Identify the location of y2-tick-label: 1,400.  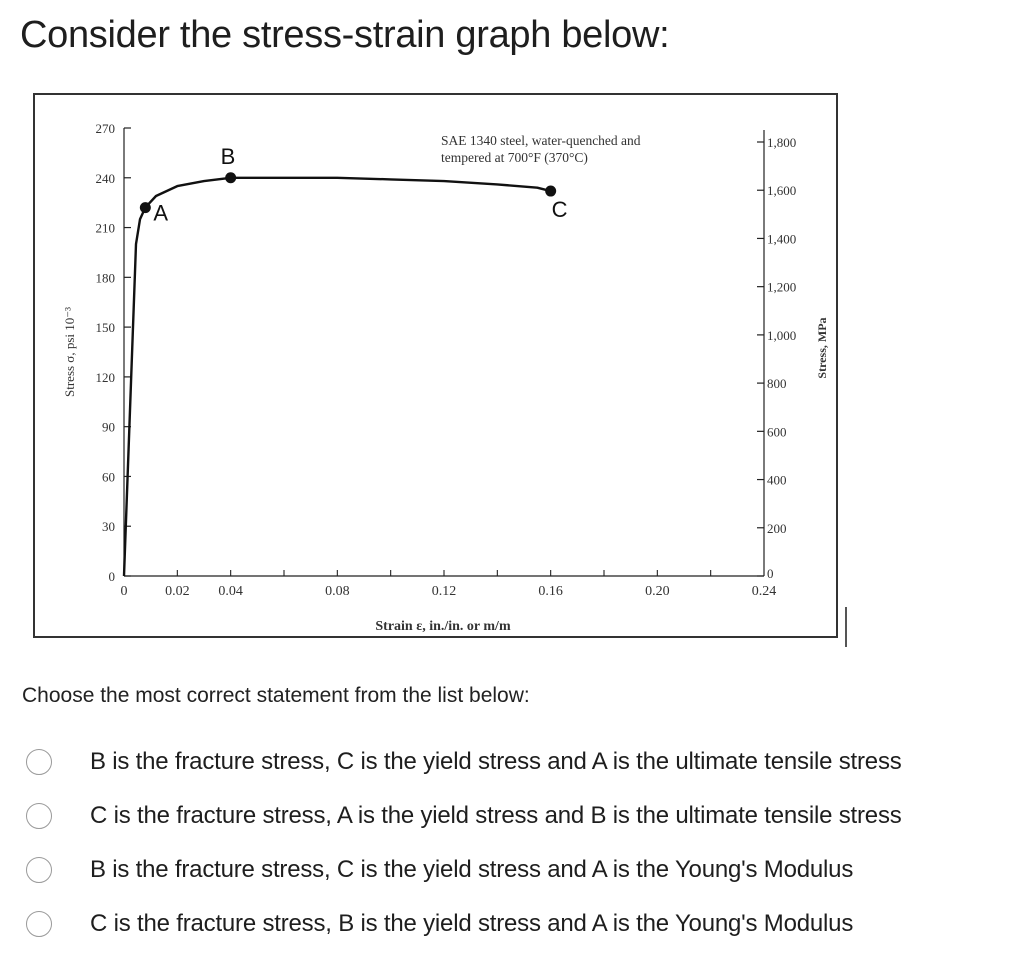
(781, 238).